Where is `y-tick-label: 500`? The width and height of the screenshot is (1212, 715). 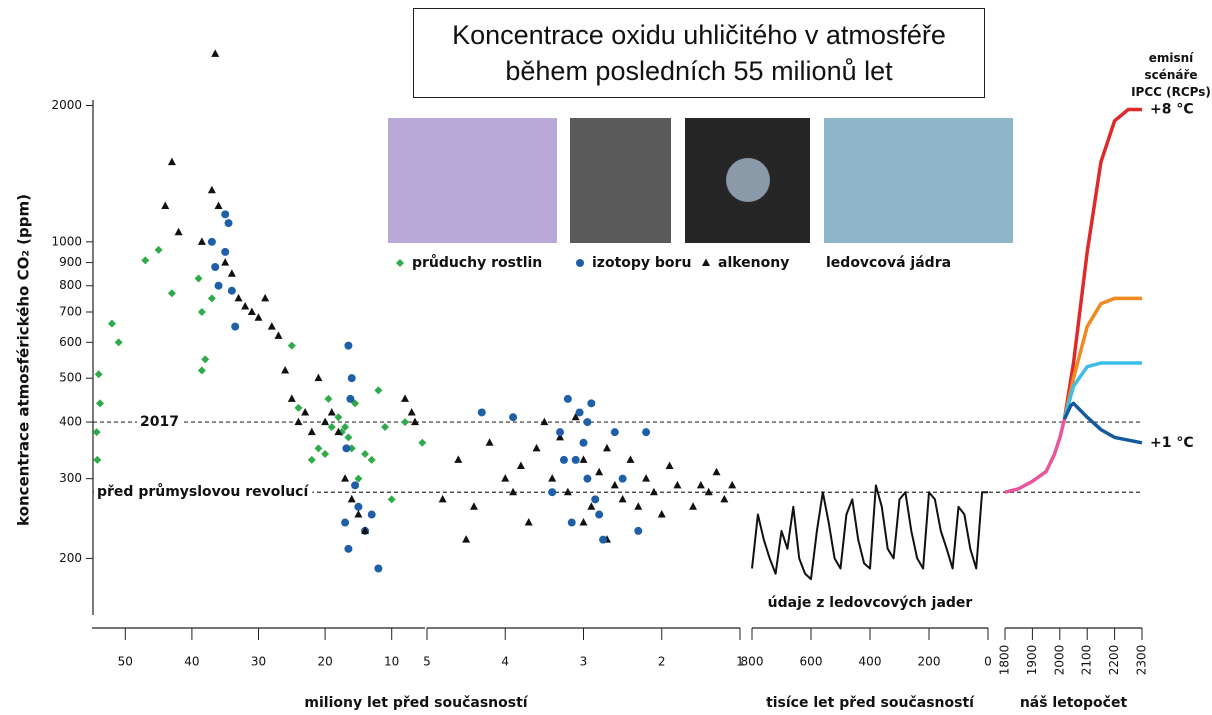
y-tick-label: 500 is located at coordinates (70, 378).